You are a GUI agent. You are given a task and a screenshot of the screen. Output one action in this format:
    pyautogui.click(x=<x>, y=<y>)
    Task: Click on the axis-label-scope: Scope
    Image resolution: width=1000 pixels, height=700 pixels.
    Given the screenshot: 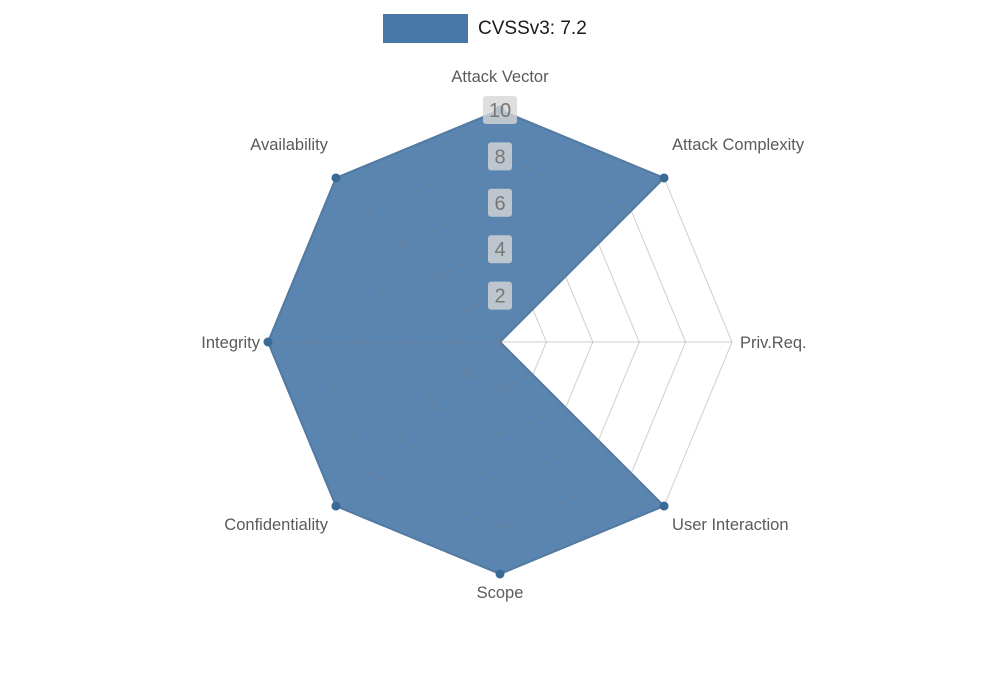 What is the action you would take?
    pyautogui.click(x=500, y=593)
    